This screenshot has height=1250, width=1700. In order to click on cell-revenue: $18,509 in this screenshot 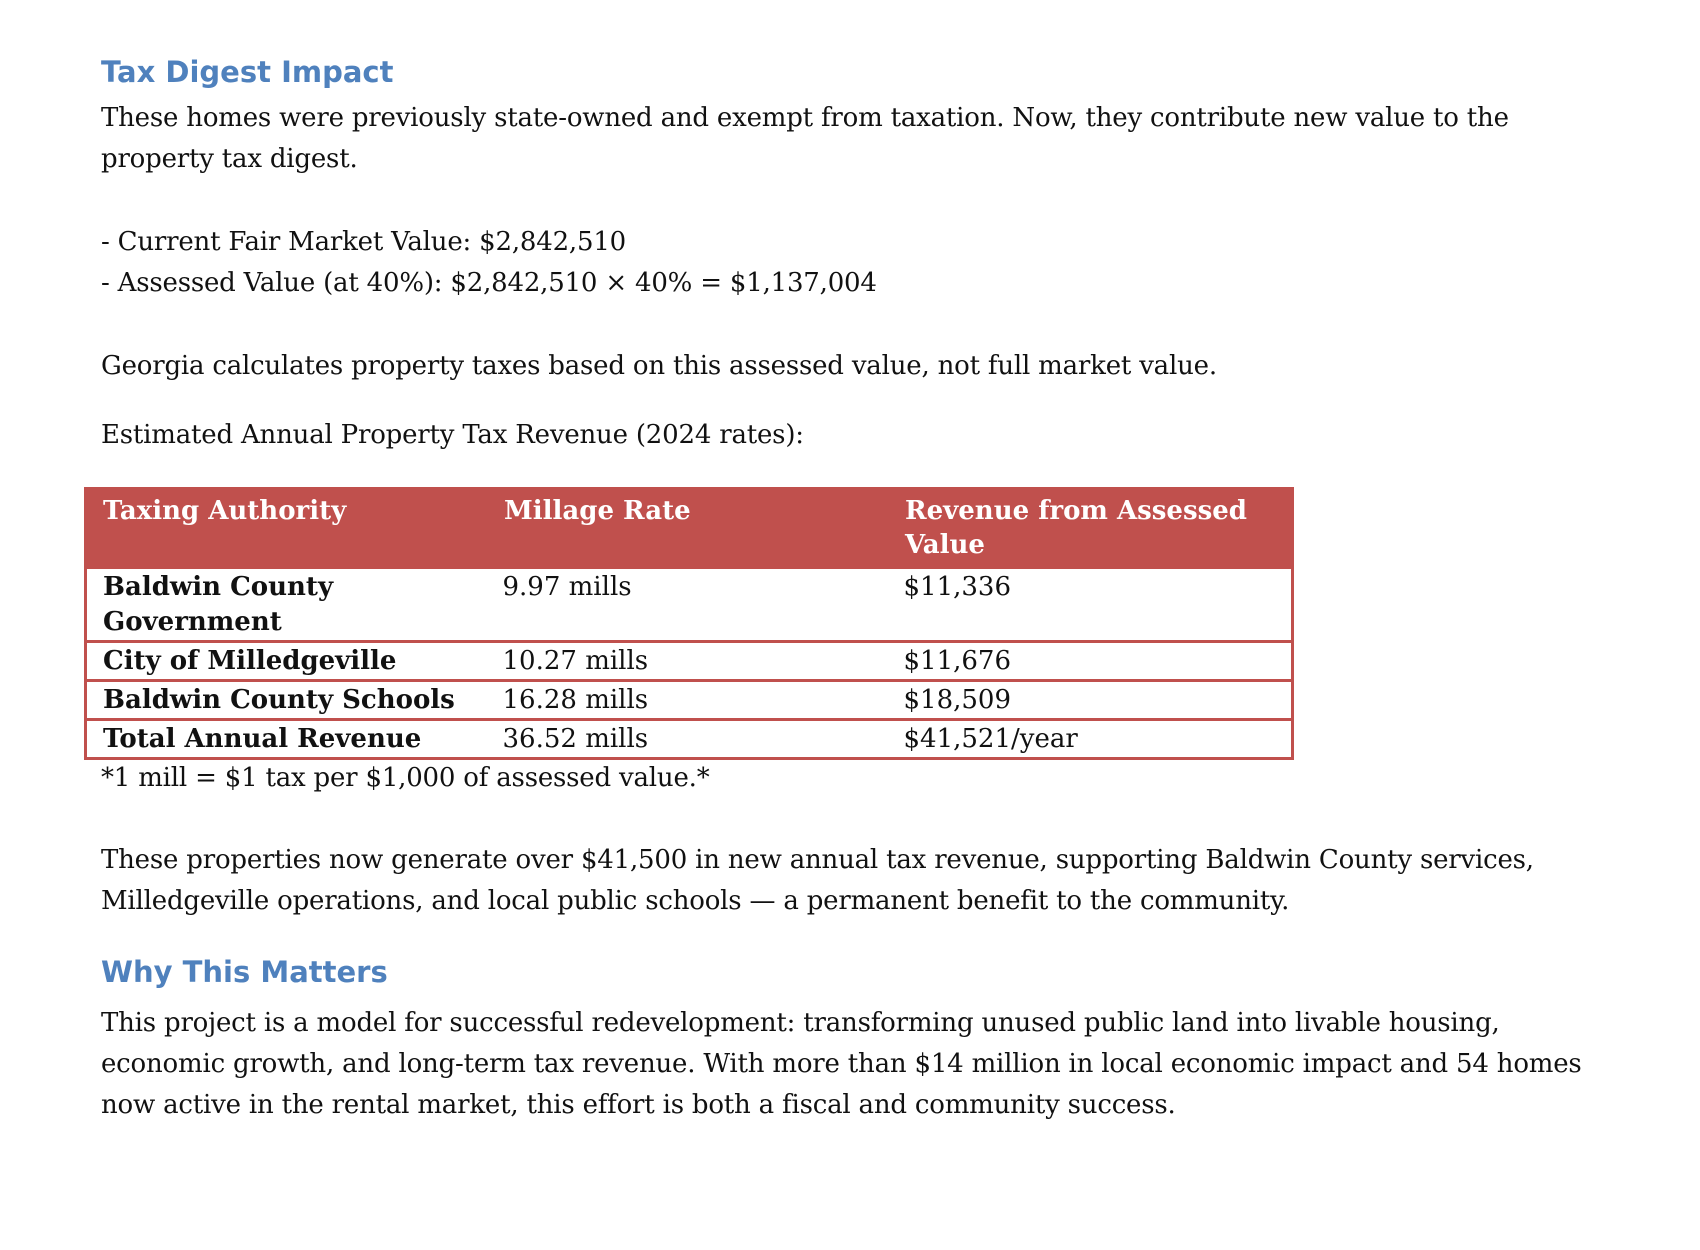, I will do `click(1090, 700)`.